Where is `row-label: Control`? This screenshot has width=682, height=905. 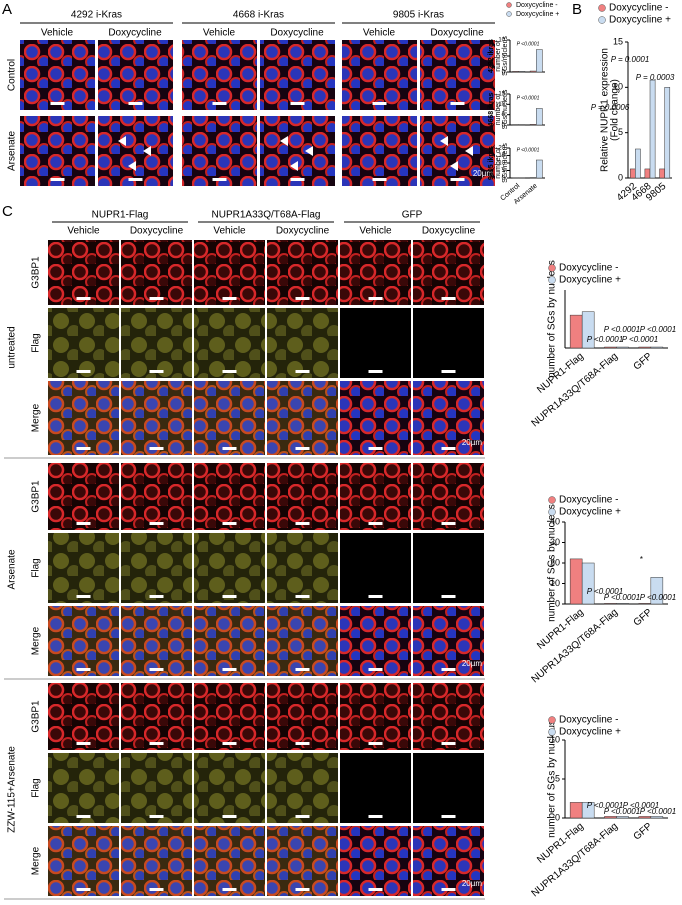 row-label: Control is located at coordinates (12, 75).